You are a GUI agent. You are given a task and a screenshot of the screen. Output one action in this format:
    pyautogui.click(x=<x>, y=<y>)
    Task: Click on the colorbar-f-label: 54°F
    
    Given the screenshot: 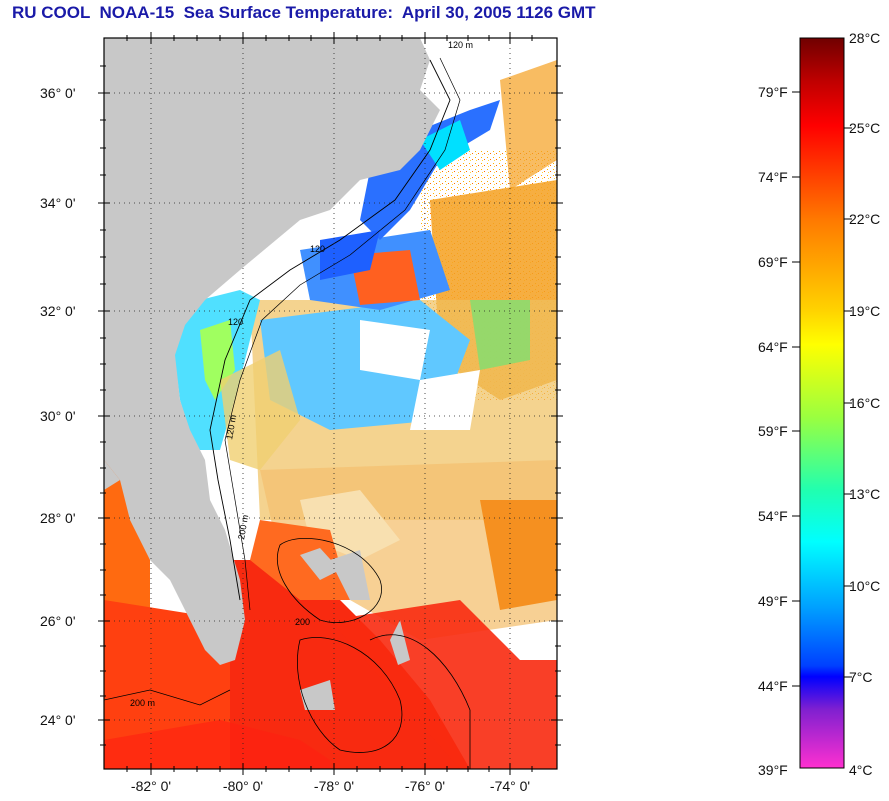 What is the action you would take?
    pyautogui.click(x=773, y=516)
    